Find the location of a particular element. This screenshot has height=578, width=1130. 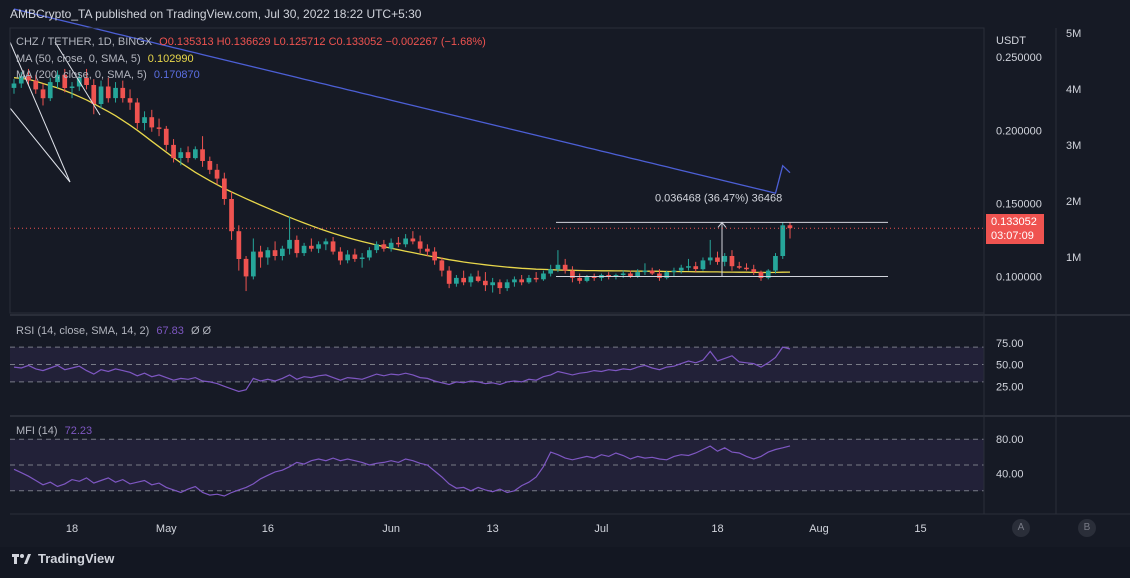

volume-tick-label: 4M is located at coordinates (1073, 90).